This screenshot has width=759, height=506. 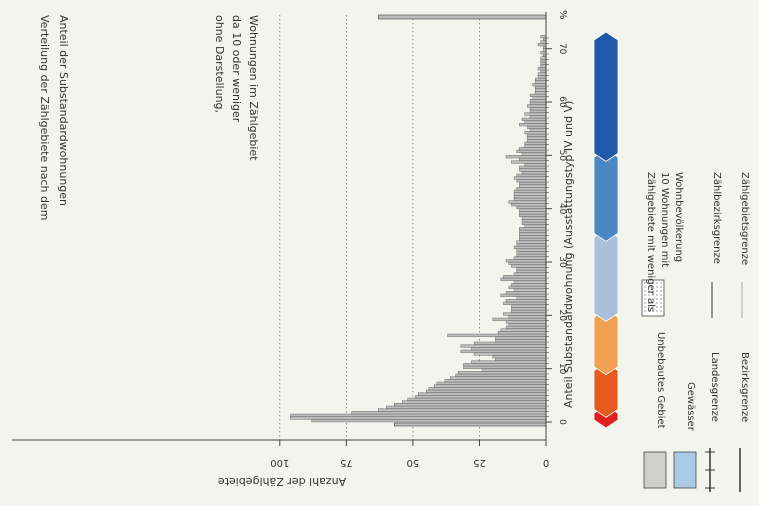 What do you see at coordinates (562, 15) in the screenshot?
I see `percent-unit-label: %` at bounding box center [562, 15].